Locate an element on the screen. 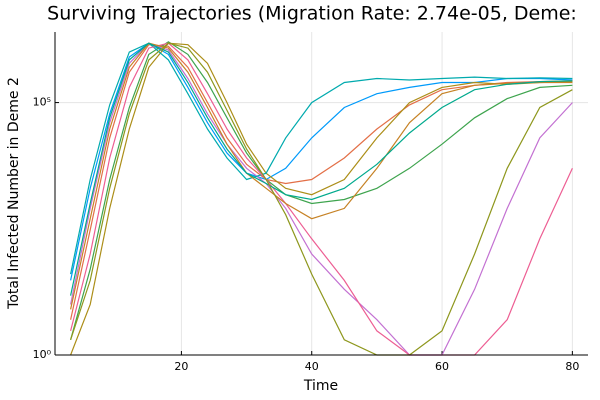  x-tick-label: 40 is located at coordinates (312, 366).